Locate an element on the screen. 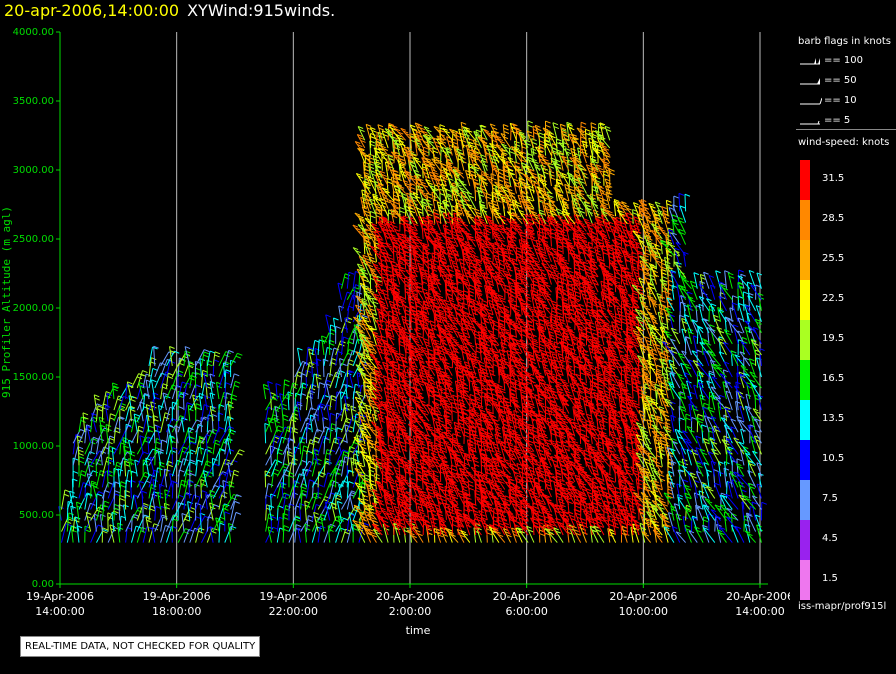 Image resolution: width=896 pixels, height=674 pixels. x-tick-time: 14:00:00 is located at coordinates (759, 611).